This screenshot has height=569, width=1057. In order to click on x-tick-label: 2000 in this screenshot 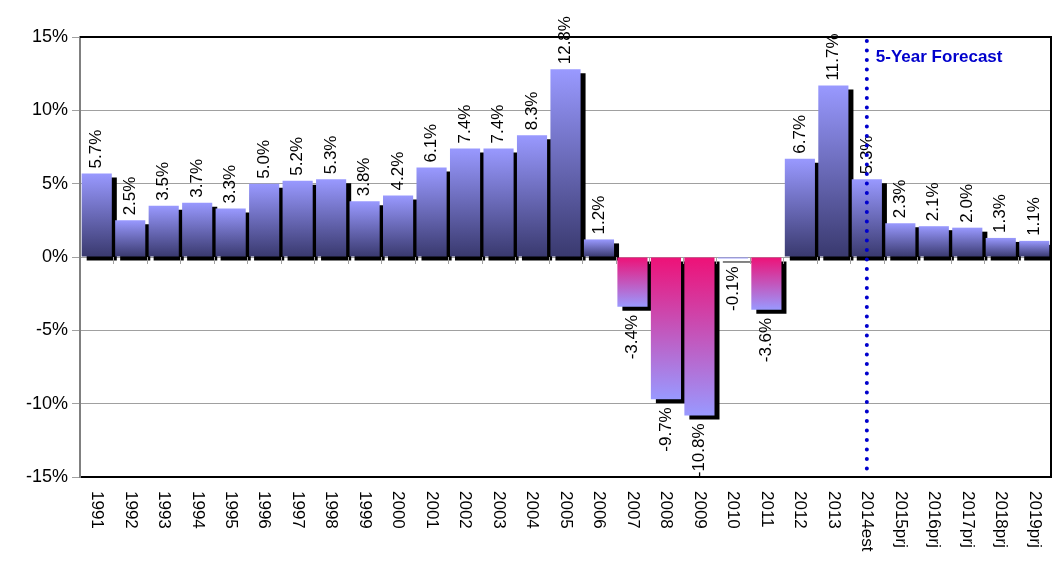, I will do `click(399, 510)`.